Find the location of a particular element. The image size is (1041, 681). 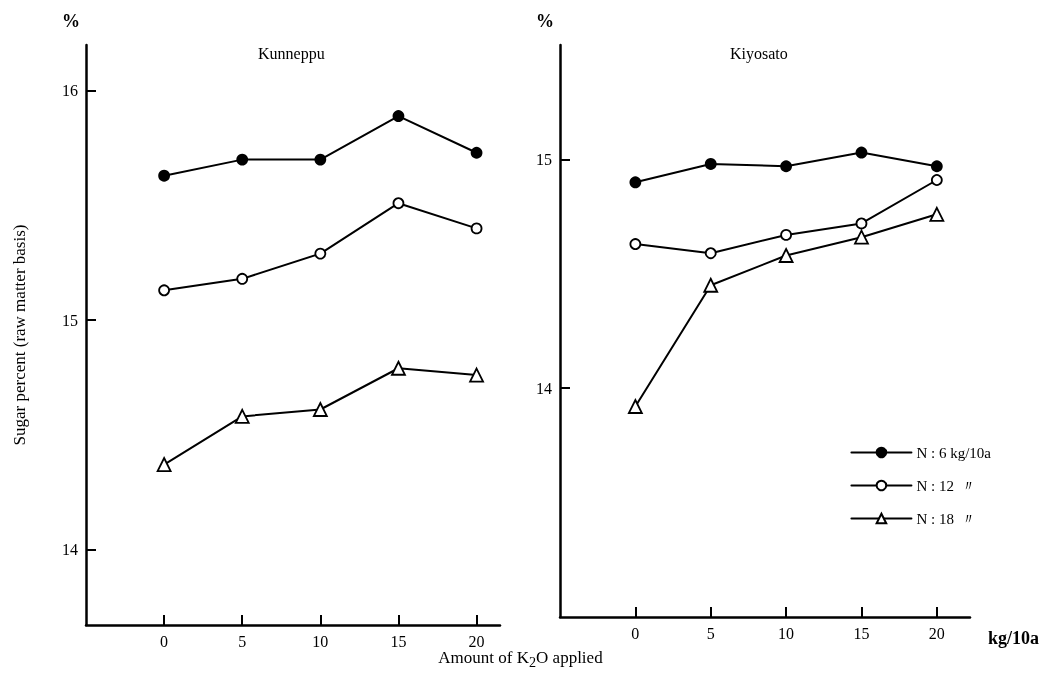

y-tick-label: 15 is located at coordinates (70, 320).